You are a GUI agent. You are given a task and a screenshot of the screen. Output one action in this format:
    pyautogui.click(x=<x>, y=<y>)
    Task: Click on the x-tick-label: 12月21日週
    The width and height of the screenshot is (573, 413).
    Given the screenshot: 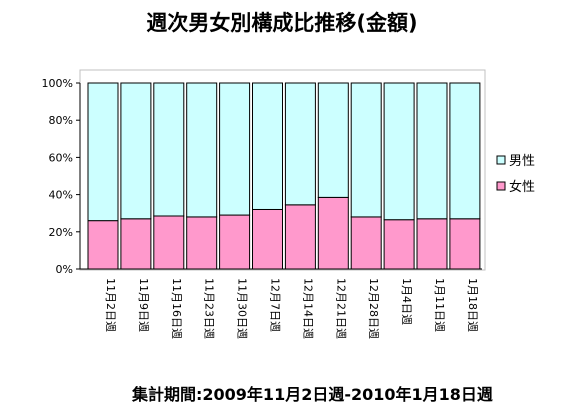 What is the action you would take?
    pyautogui.click(x=340, y=308)
    